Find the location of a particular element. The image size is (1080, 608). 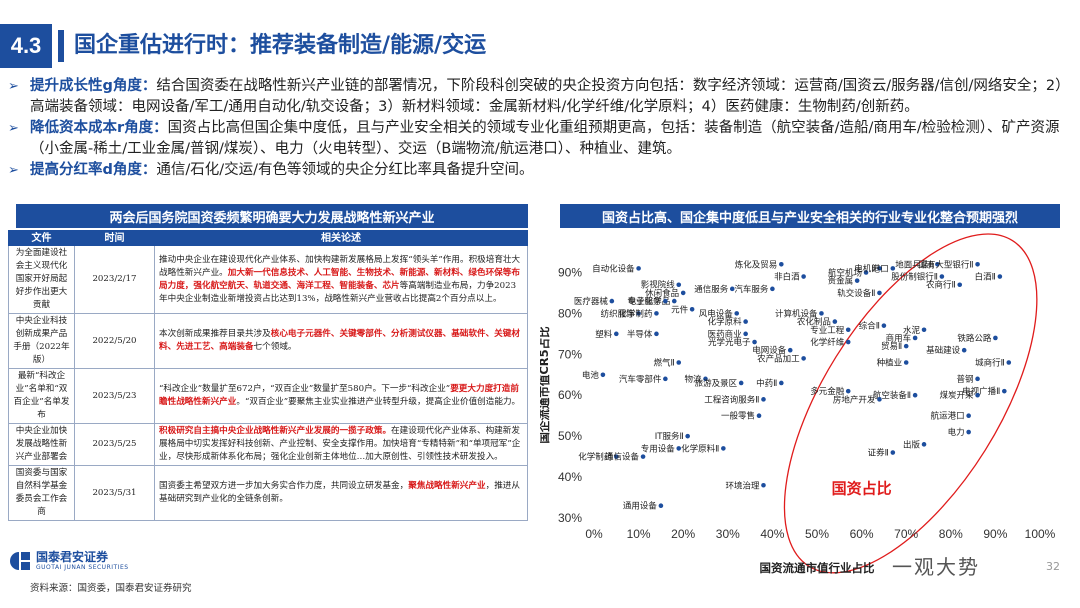

point-label: 通信服务 is located at coordinates (711, 289).